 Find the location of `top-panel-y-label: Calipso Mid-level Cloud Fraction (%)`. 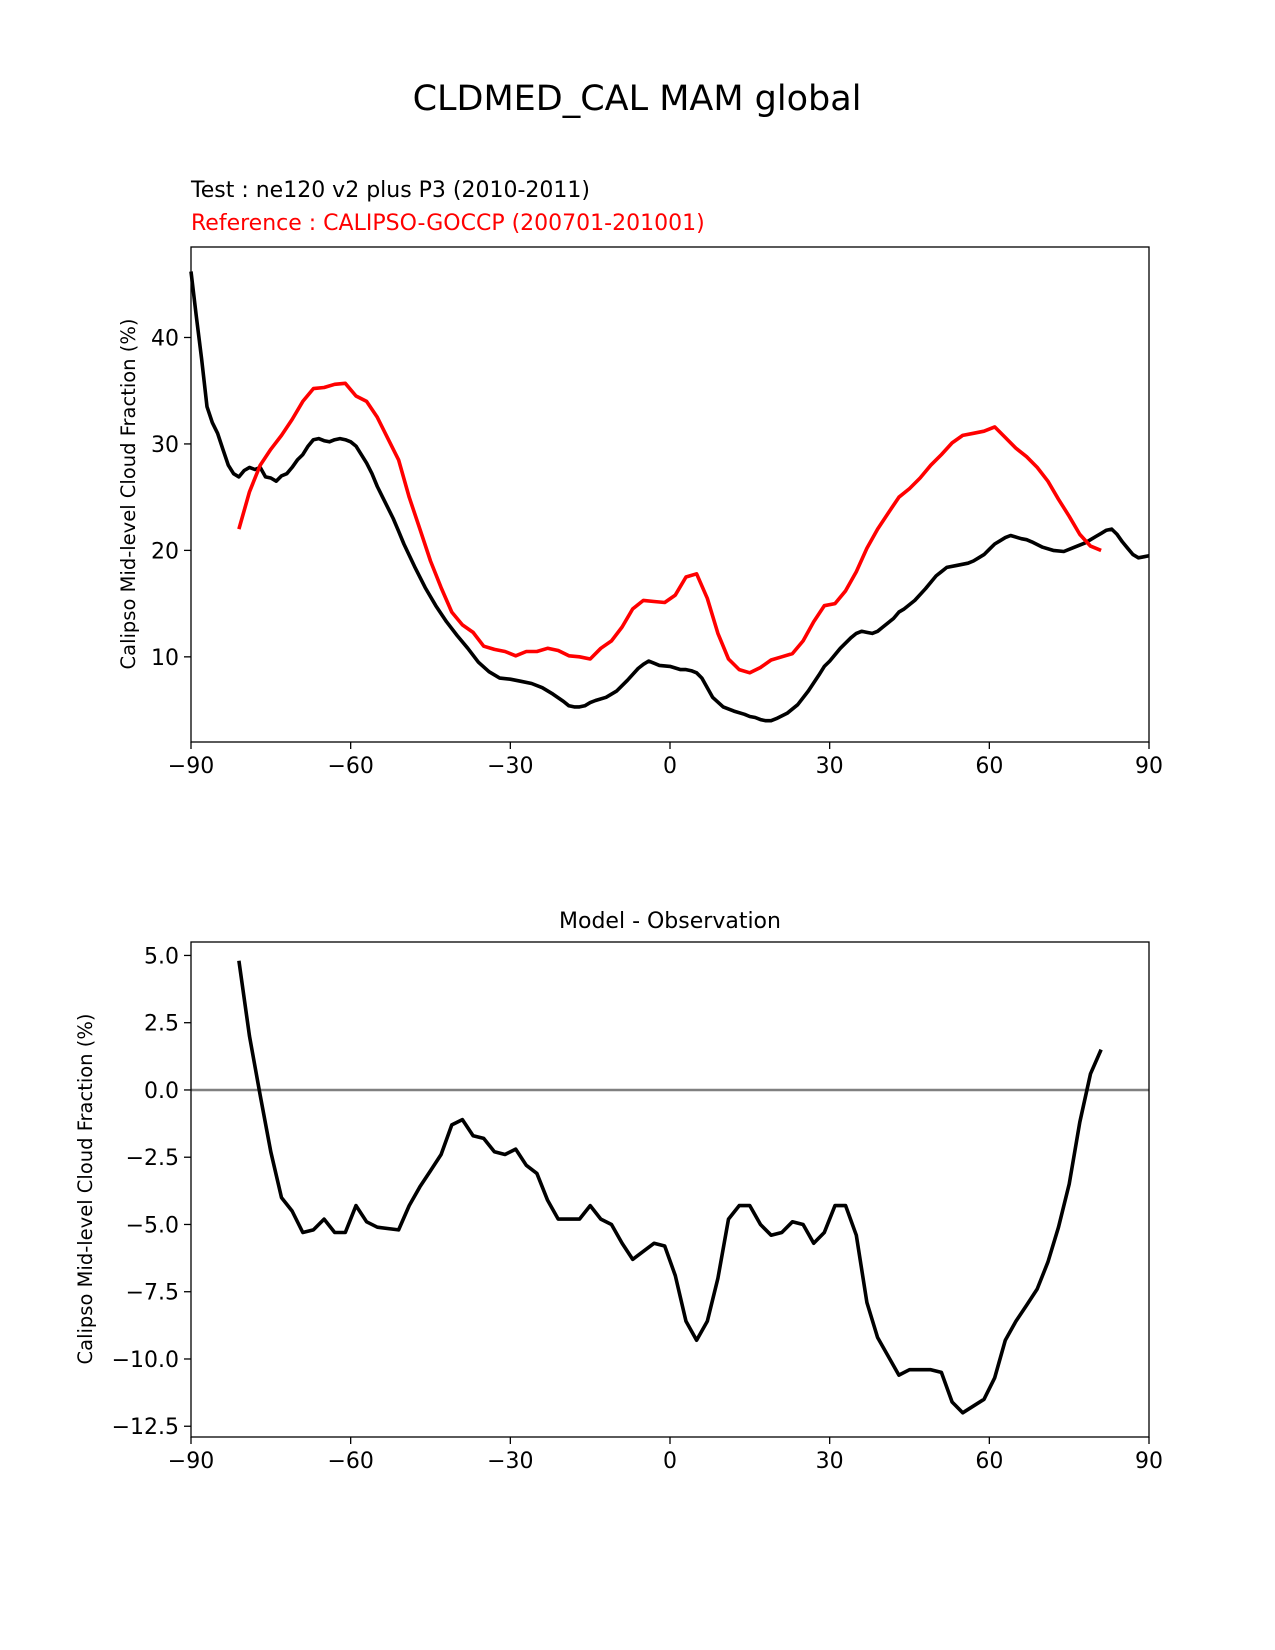

top-panel-y-label: Calipso Mid-level Cloud Fraction (%) is located at coordinates (128, 494).